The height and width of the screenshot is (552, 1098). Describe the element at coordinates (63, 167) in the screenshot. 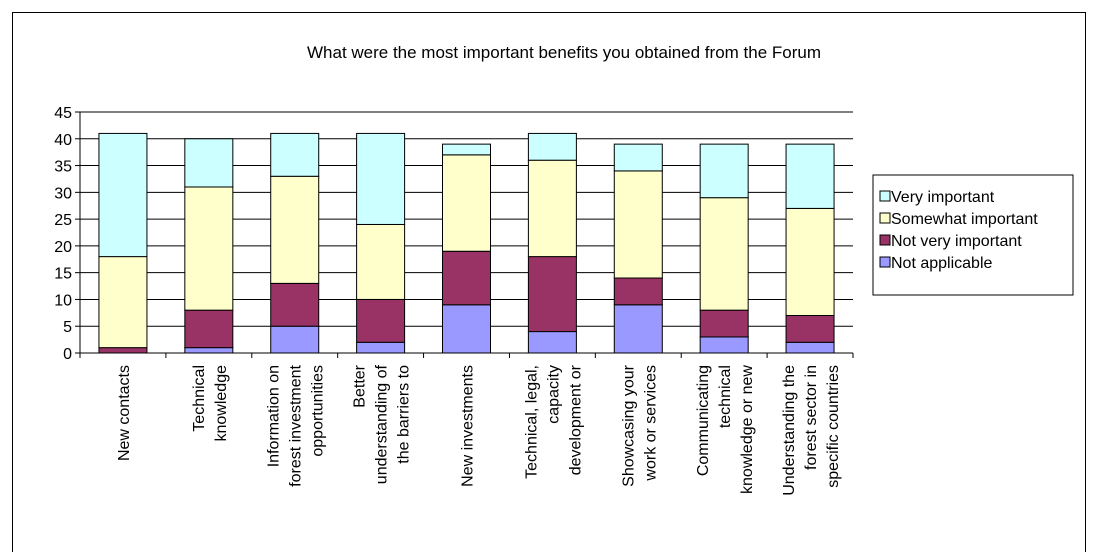

I see `y-tick-label: 35` at that location.